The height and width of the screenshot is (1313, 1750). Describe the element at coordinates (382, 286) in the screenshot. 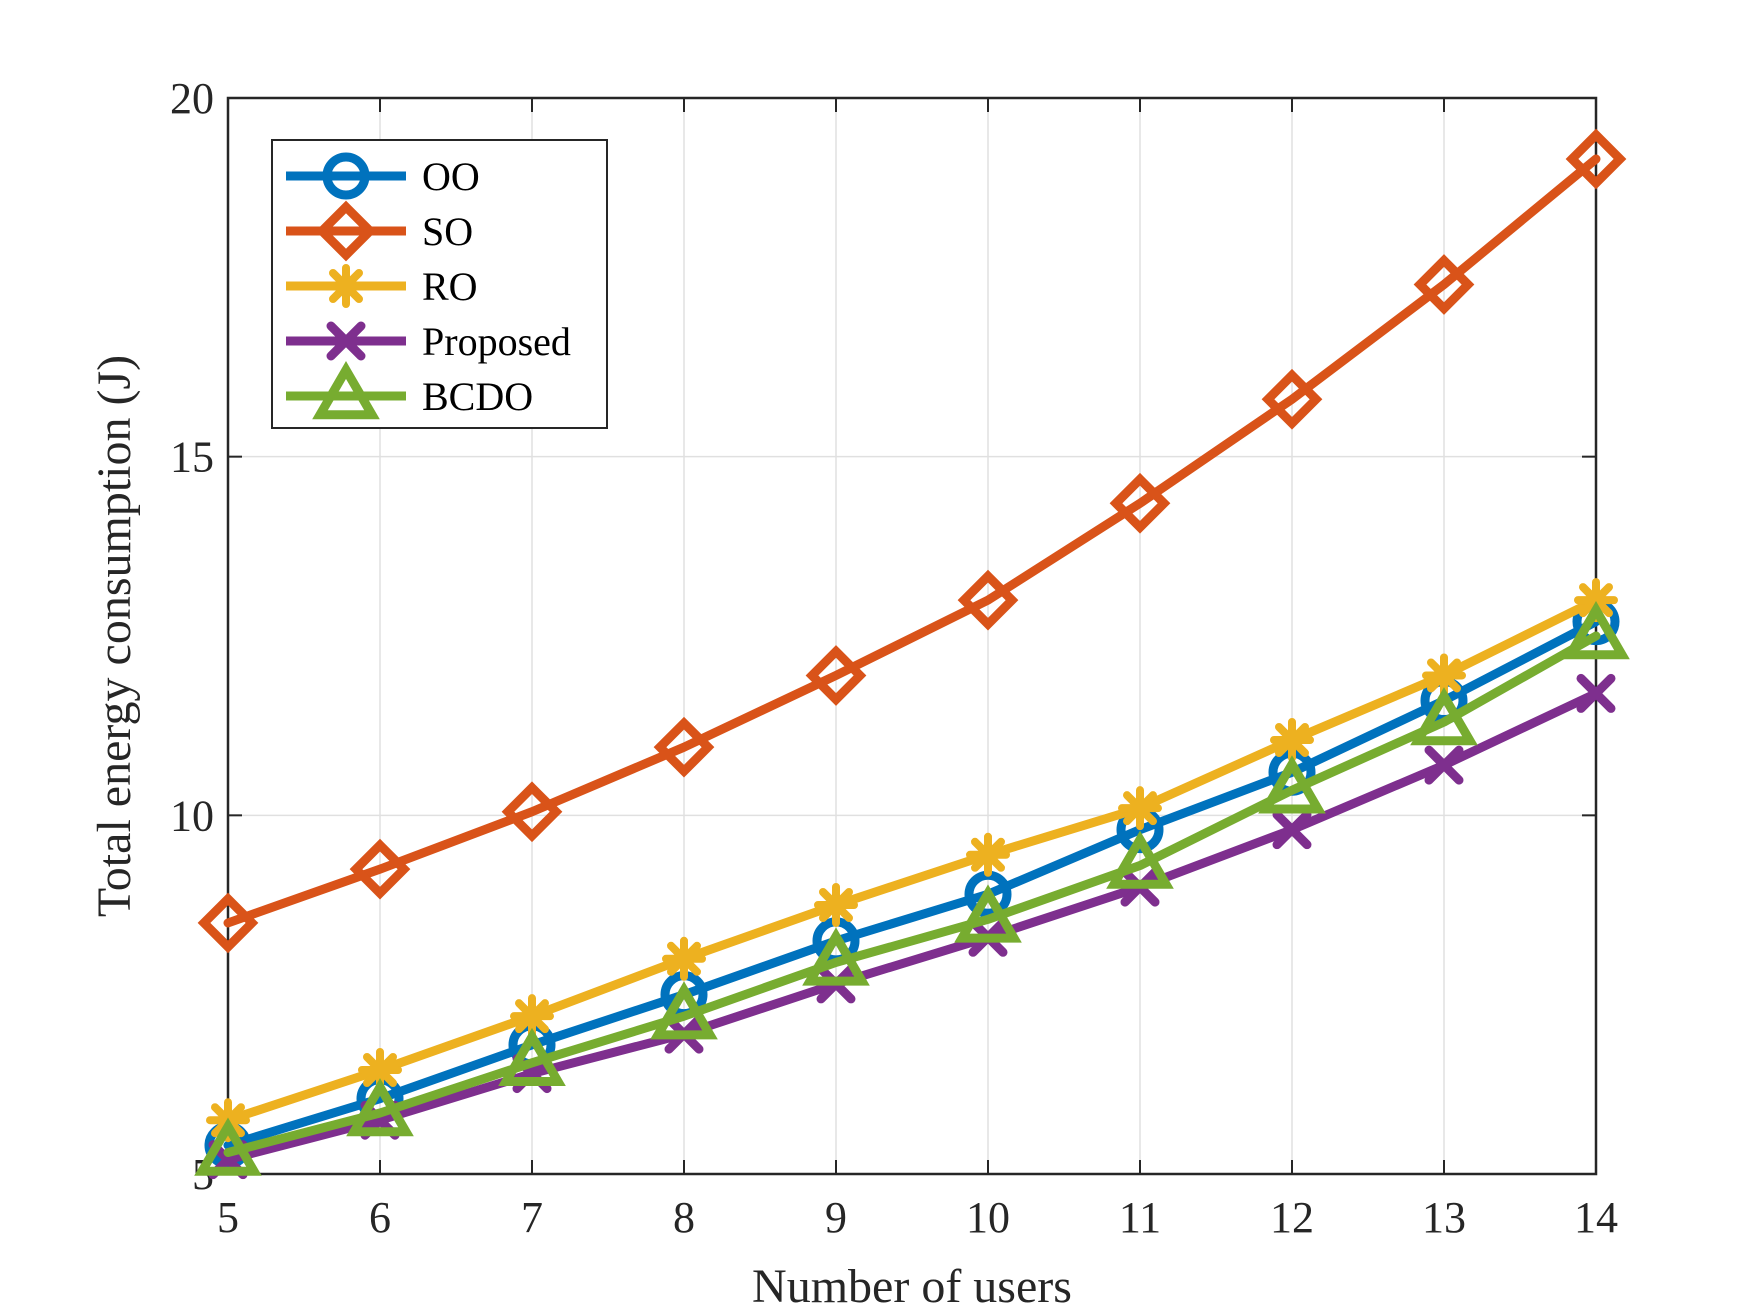

I see `legend-item-ro: RO` at that location.